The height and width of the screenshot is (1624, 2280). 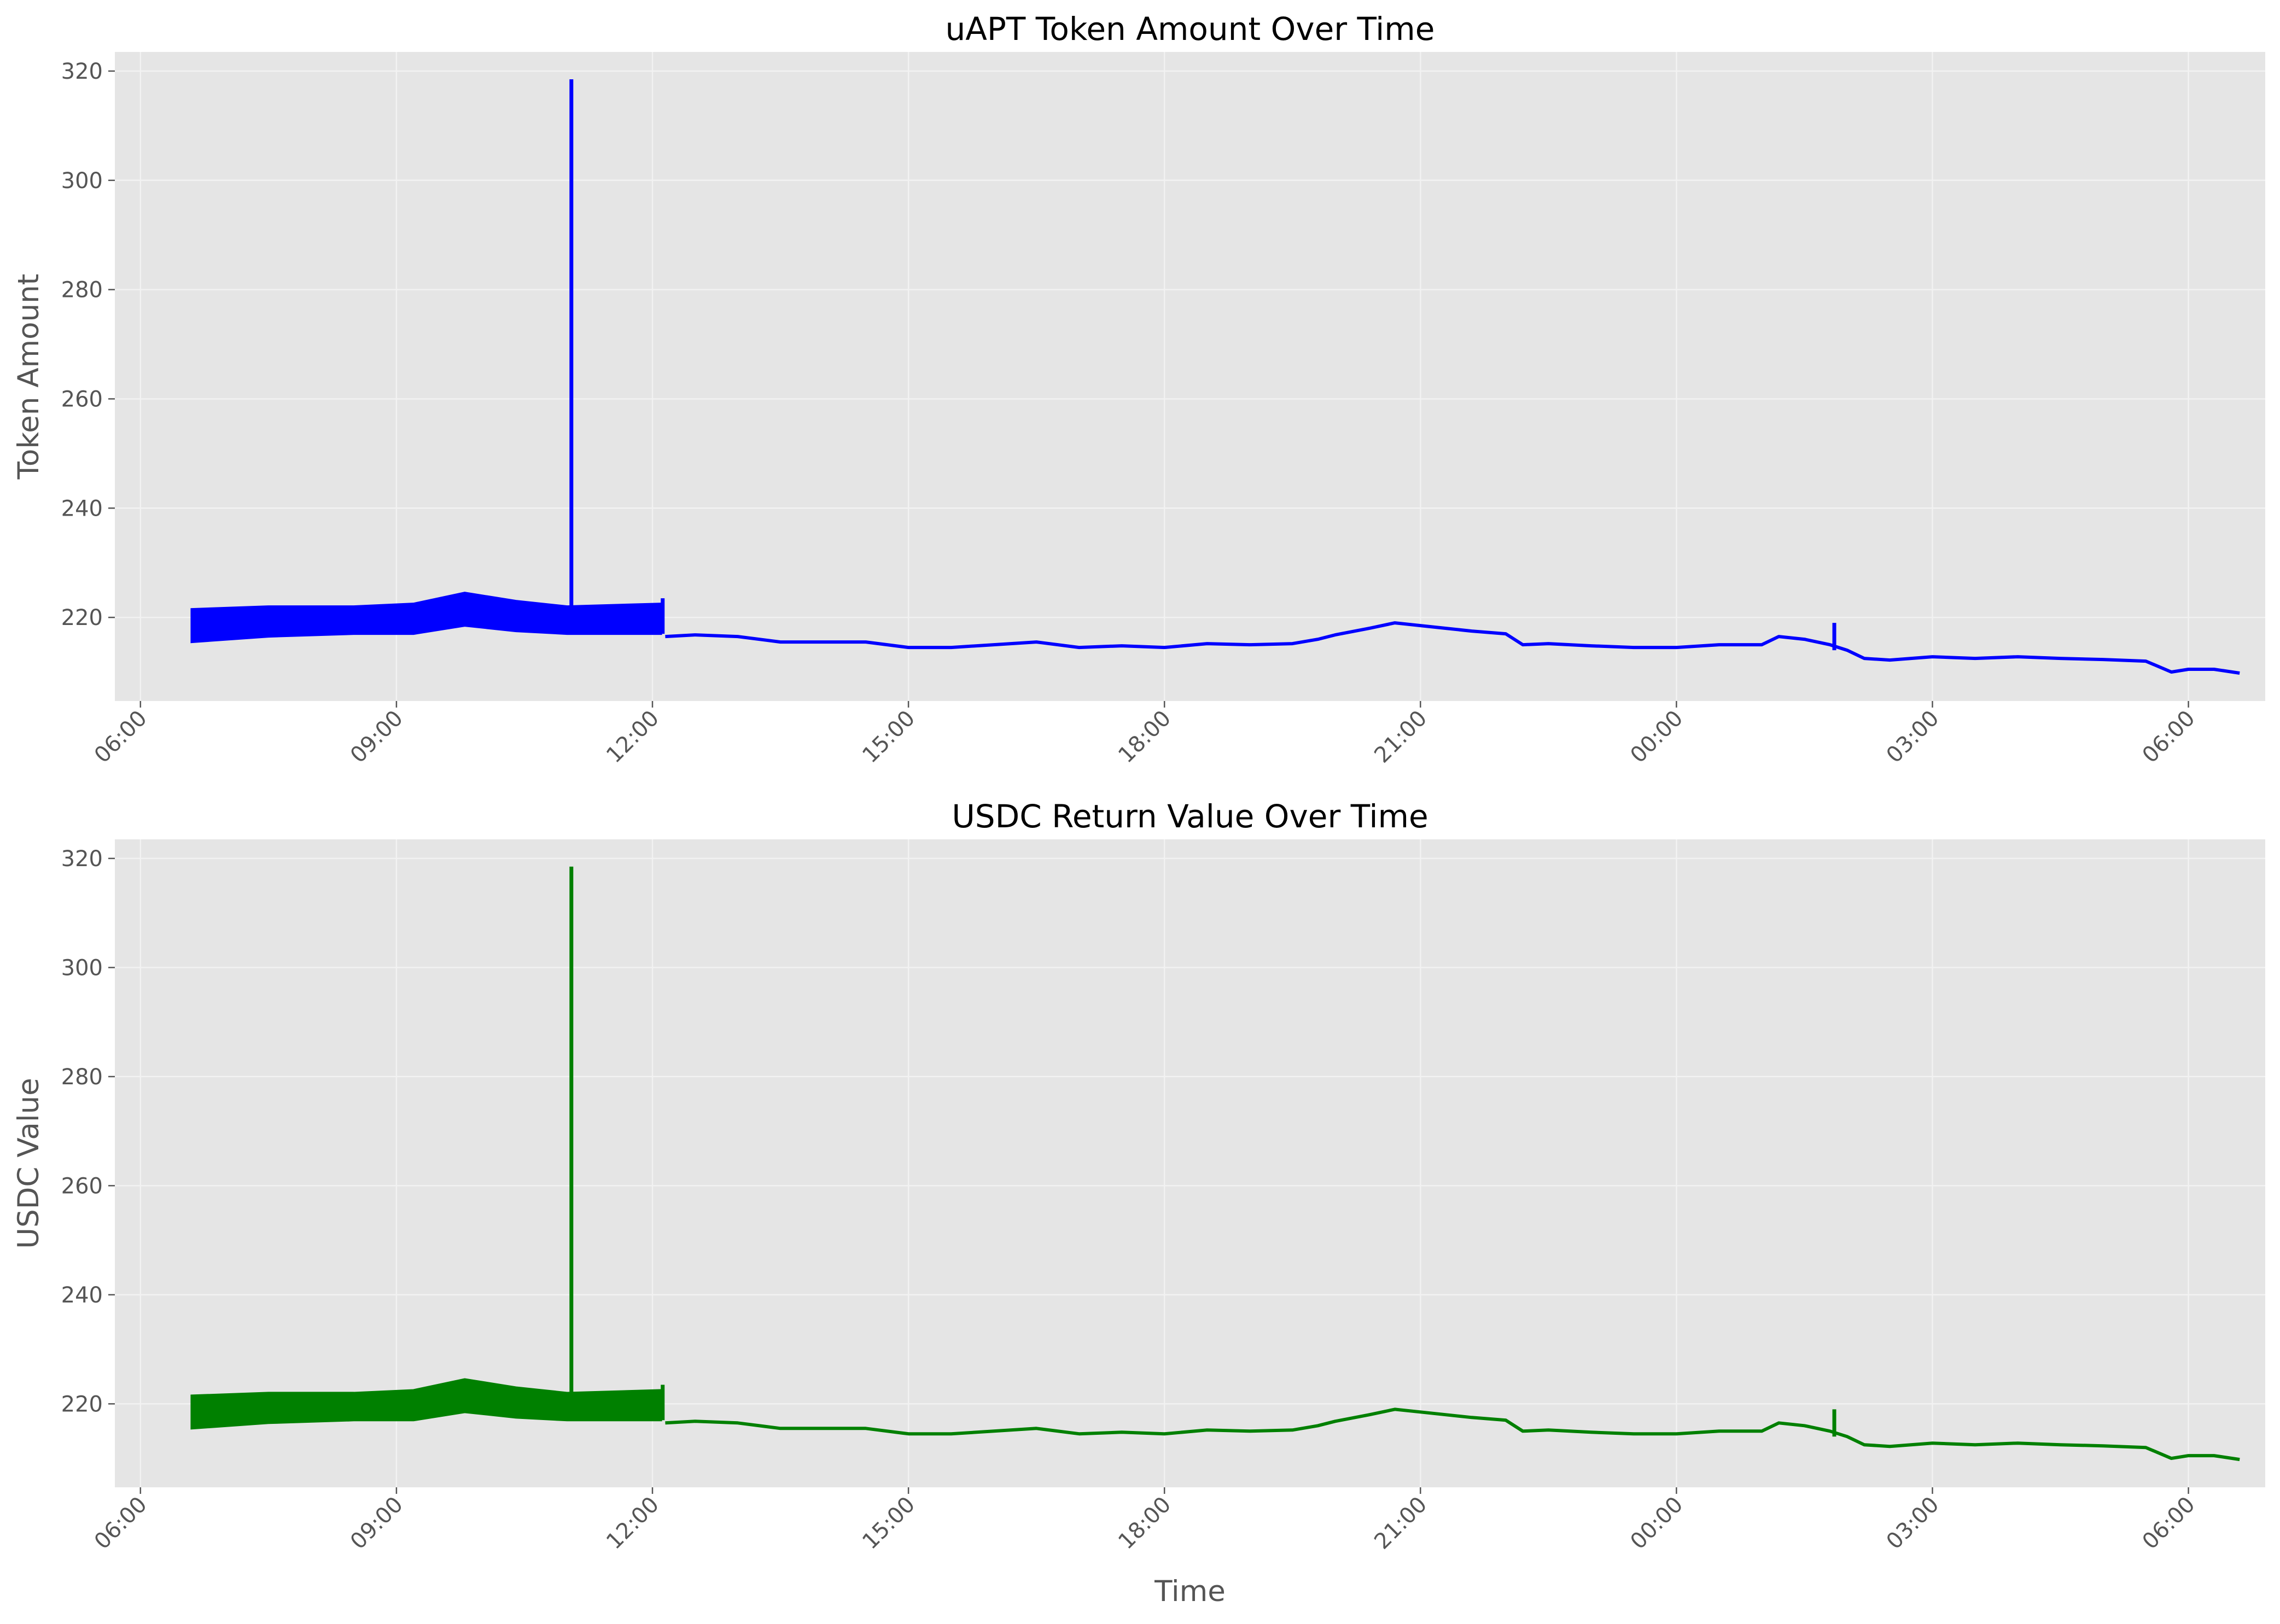 I want to click on x-axis-label: Time, so click(x=1190, y=1592).